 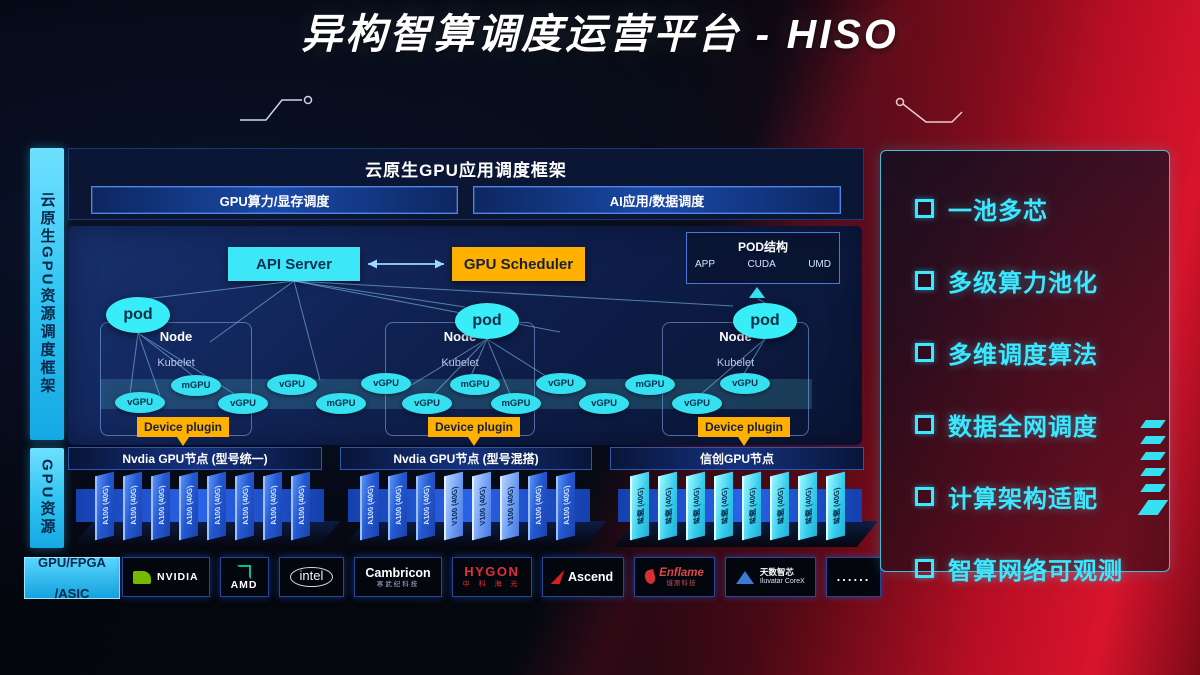 What do you see at coordinates (1023, 499) in the screenshot?
I see `feature-label: 计算架构适配` at bounding box center [1023, 499].